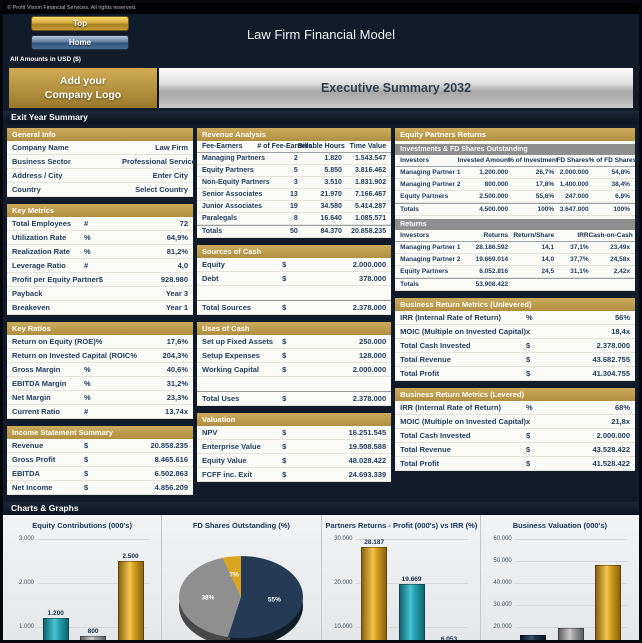  Describe the element at coordinates (80, 42) in the screenshot. I see `home-button: Home` at that location.